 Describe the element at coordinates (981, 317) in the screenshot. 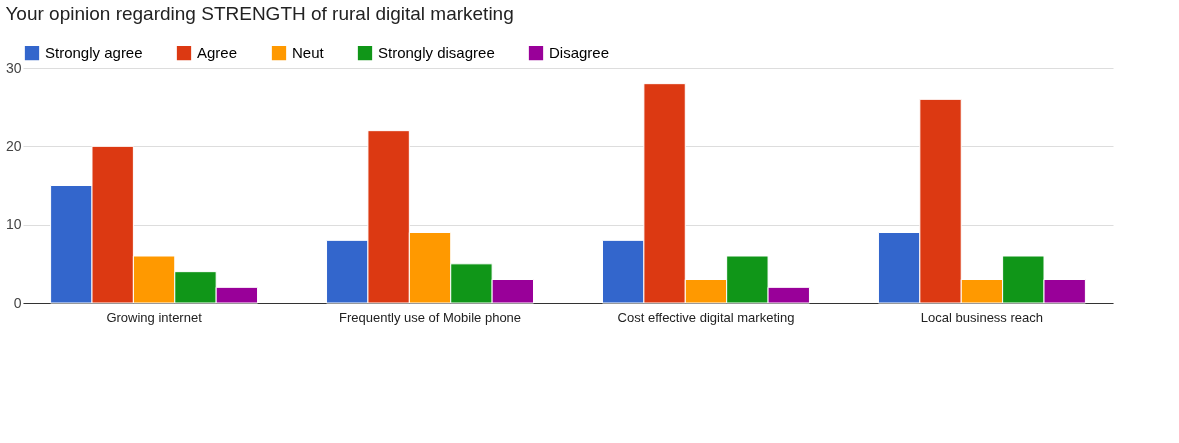

I see `x-tick-label: Local business reach` at that location.